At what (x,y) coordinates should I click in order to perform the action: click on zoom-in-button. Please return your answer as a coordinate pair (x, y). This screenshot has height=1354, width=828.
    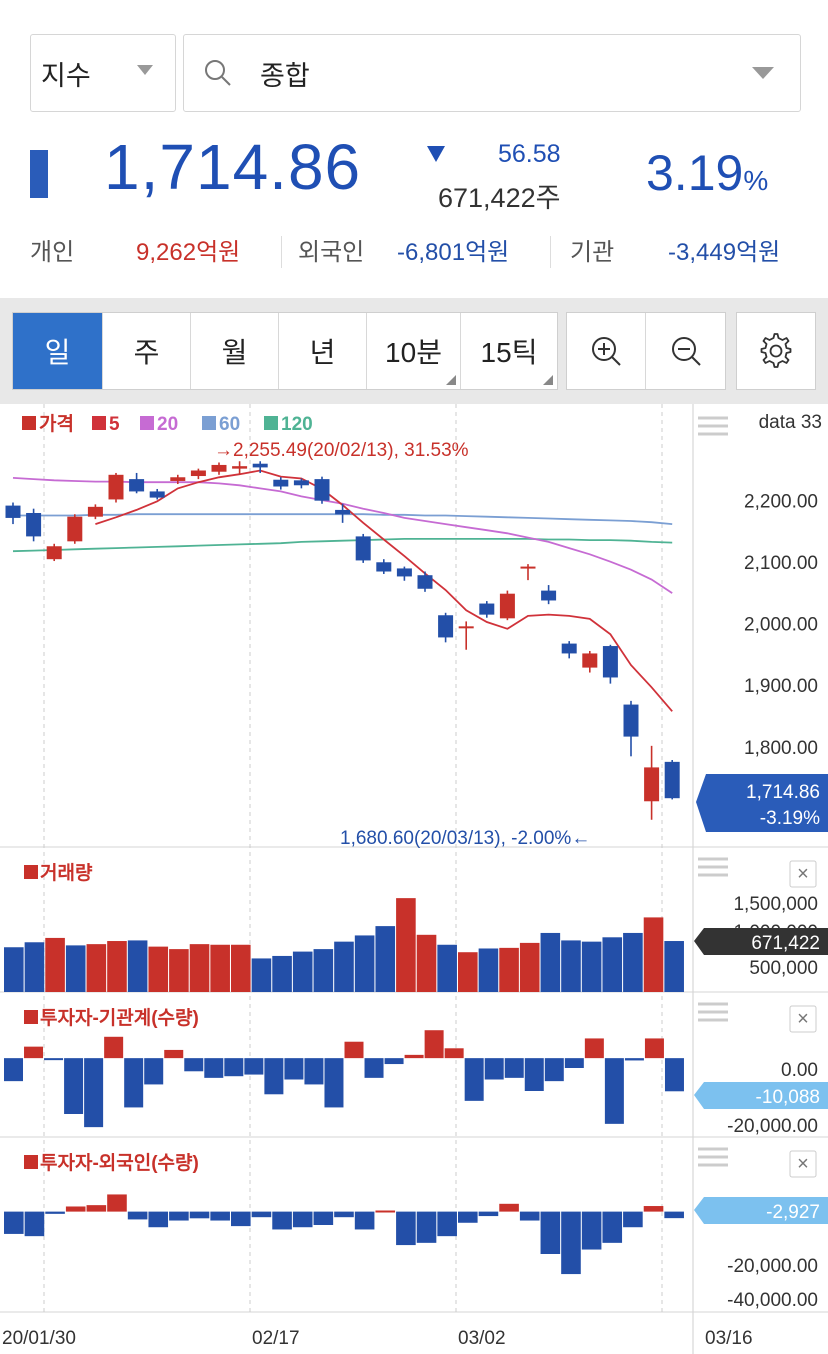
    Looking at the image, I should click on (606, 351).